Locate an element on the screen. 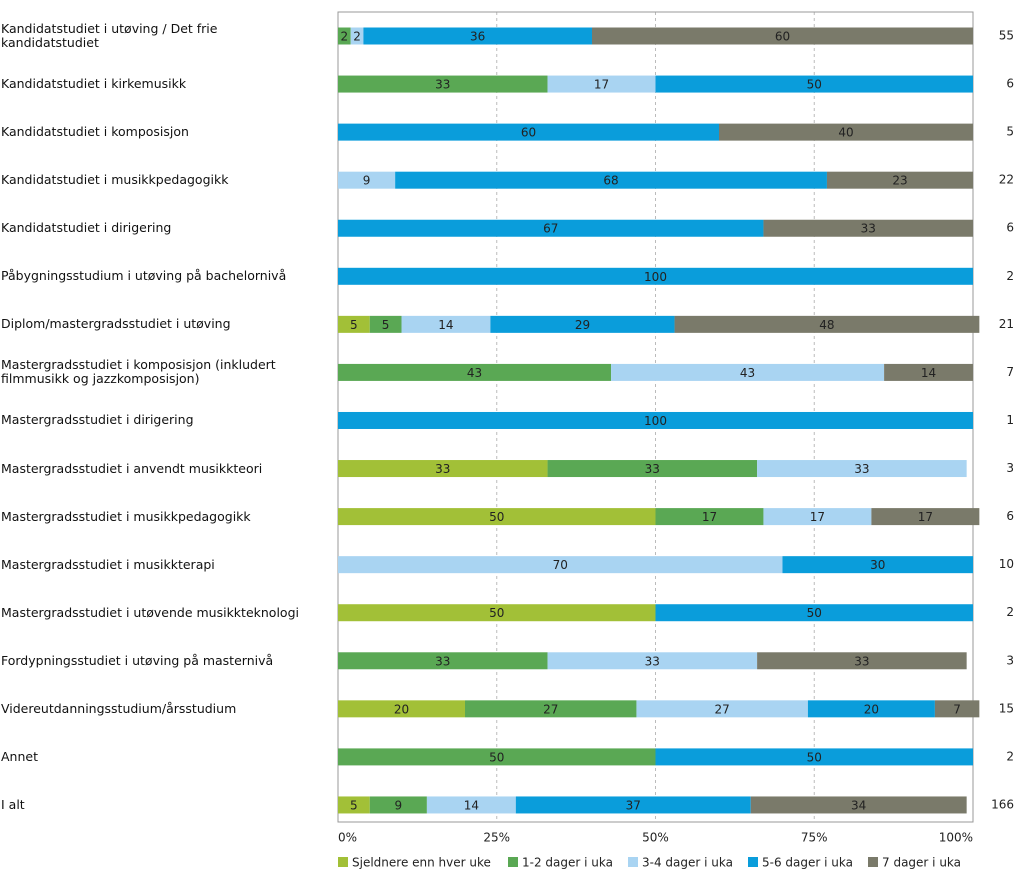  x-tick-label: 0% is located at coordinates (347, 838).